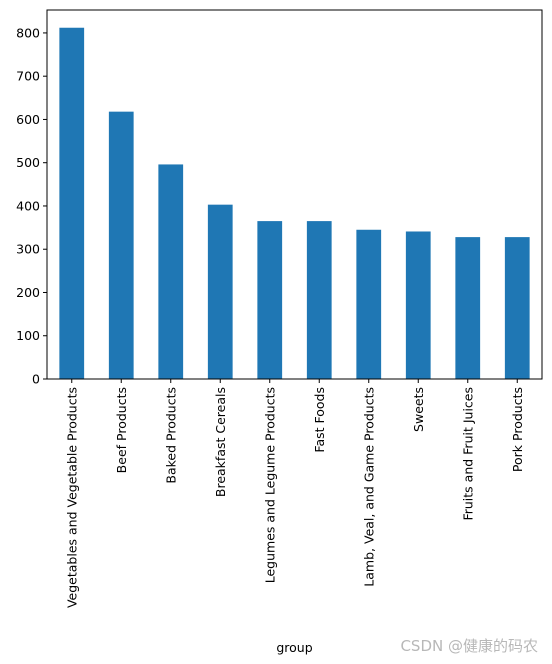 The image size is (552, 664). I want to click on y-tick-label-1: 100, so click(28, 335).